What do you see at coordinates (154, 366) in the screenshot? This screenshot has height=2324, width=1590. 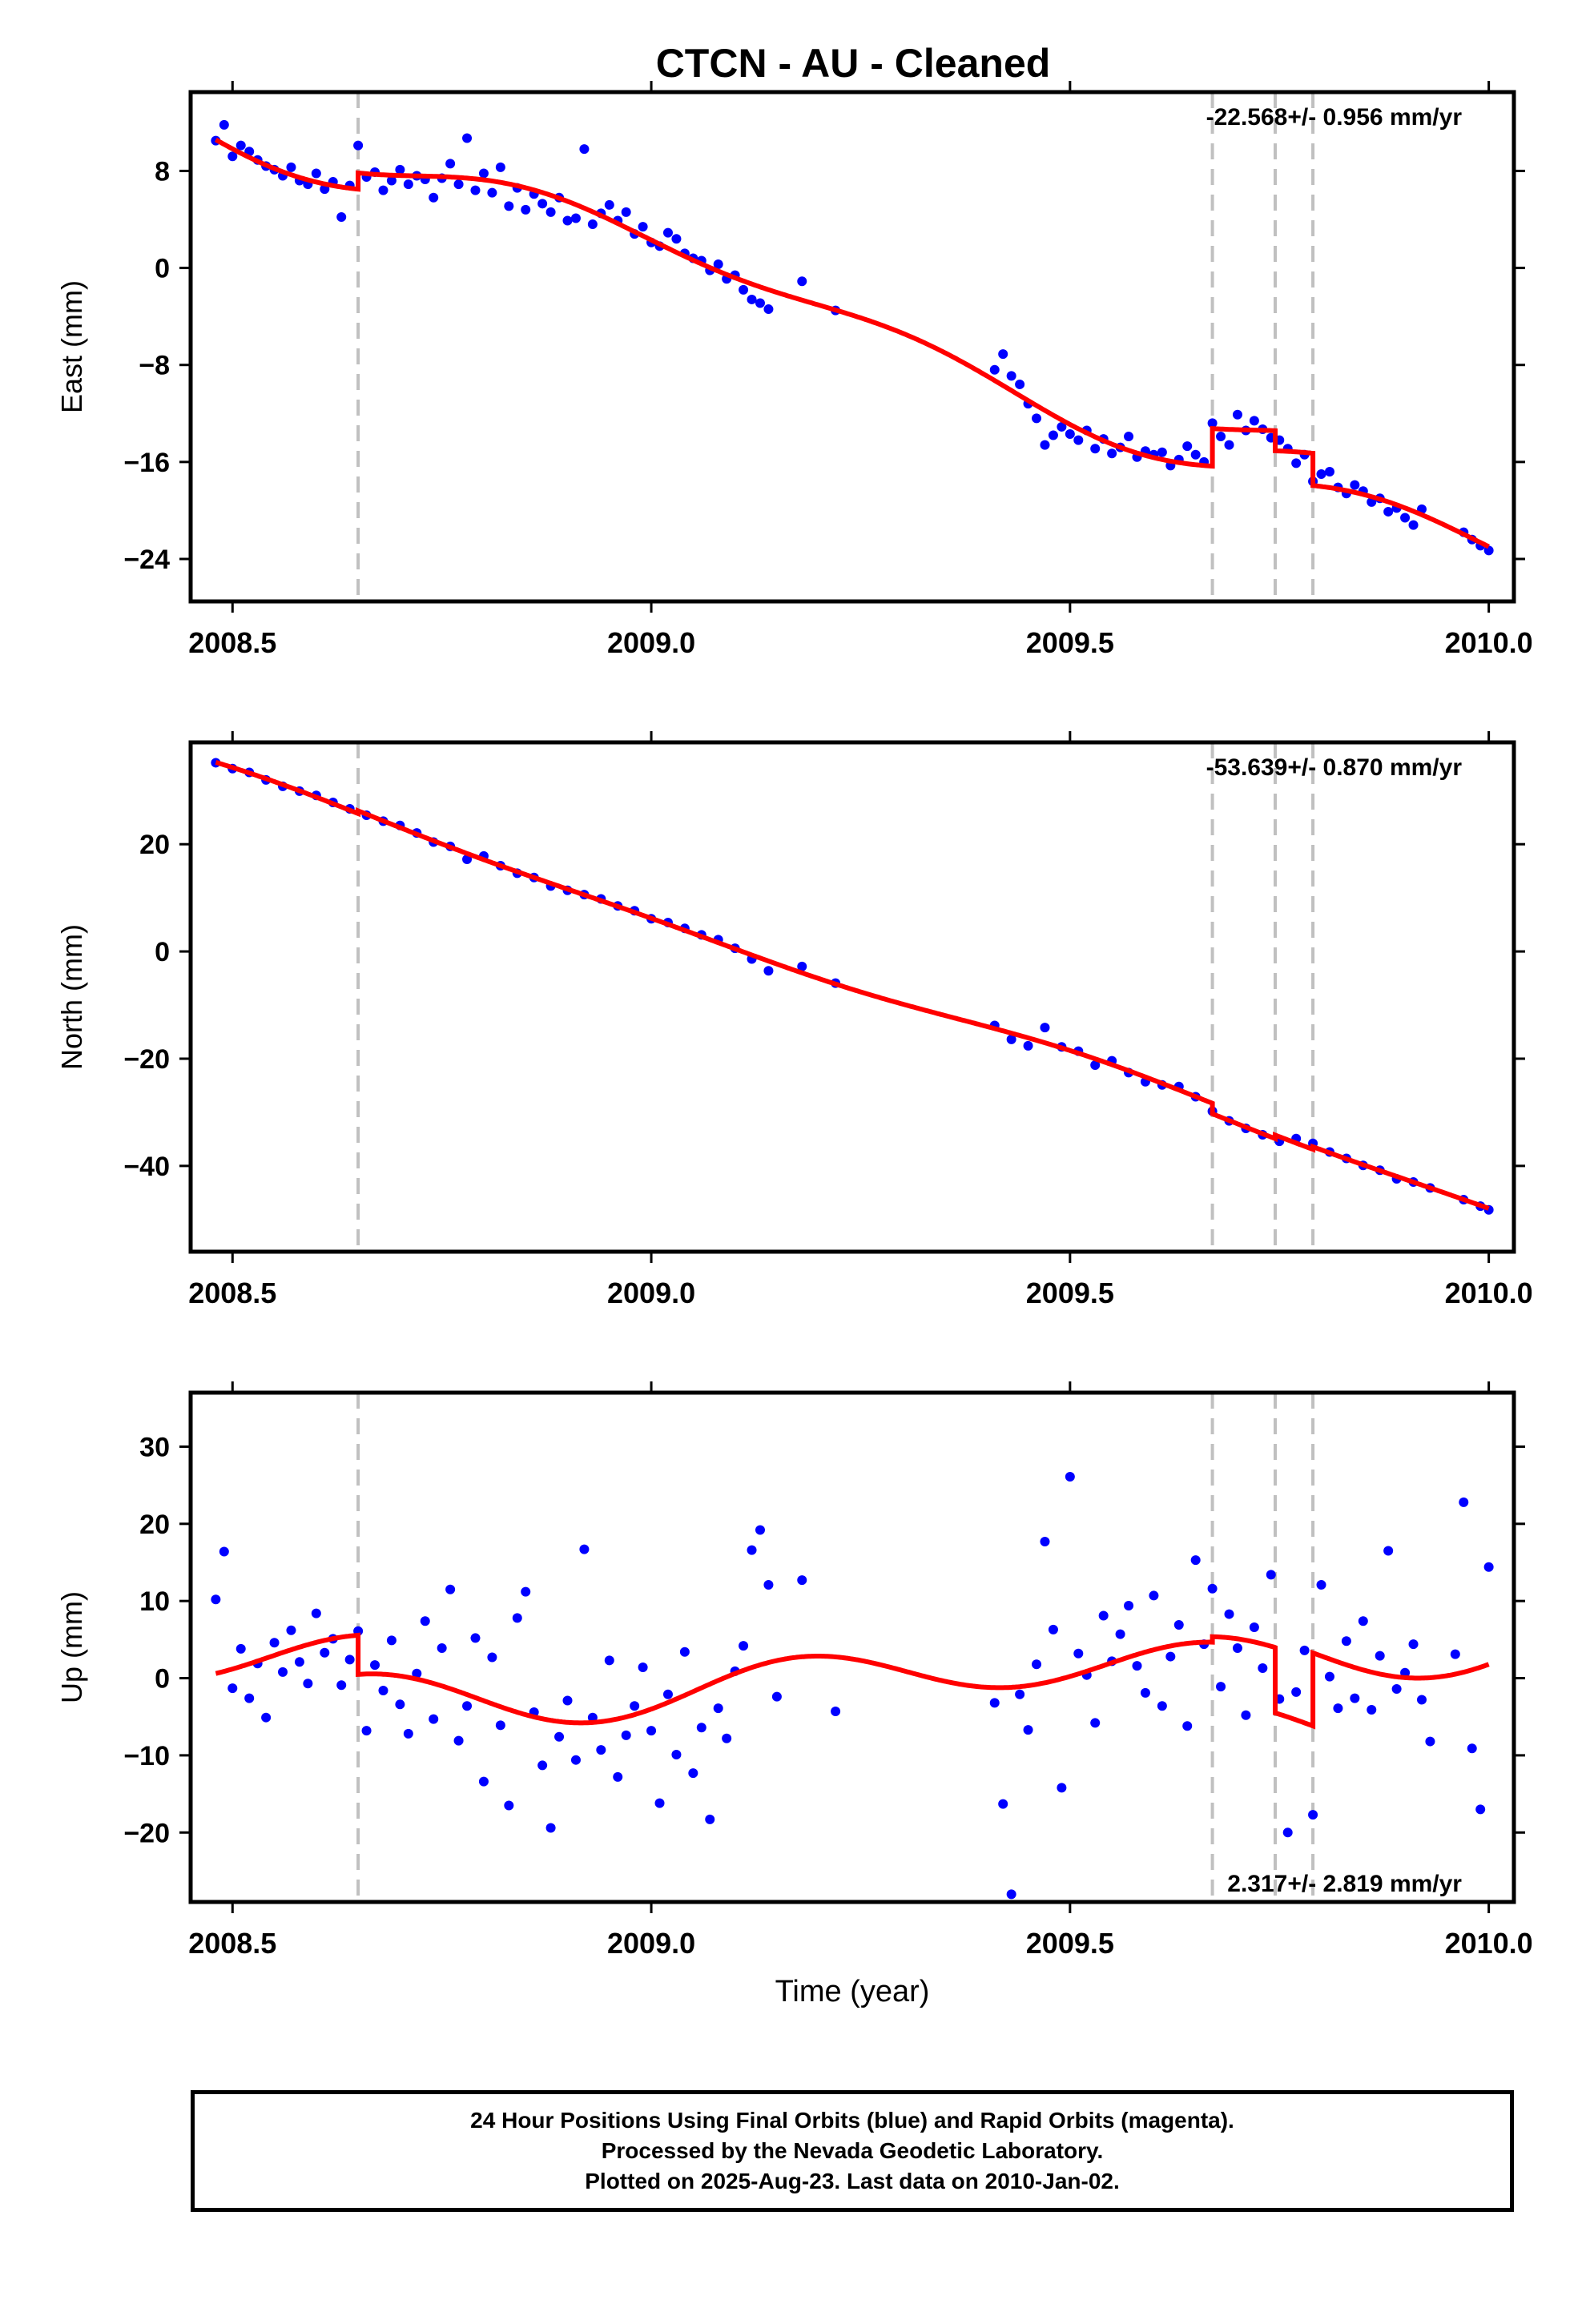 I see `east-y-tick-label: −8` at bounding box center [154, 366].